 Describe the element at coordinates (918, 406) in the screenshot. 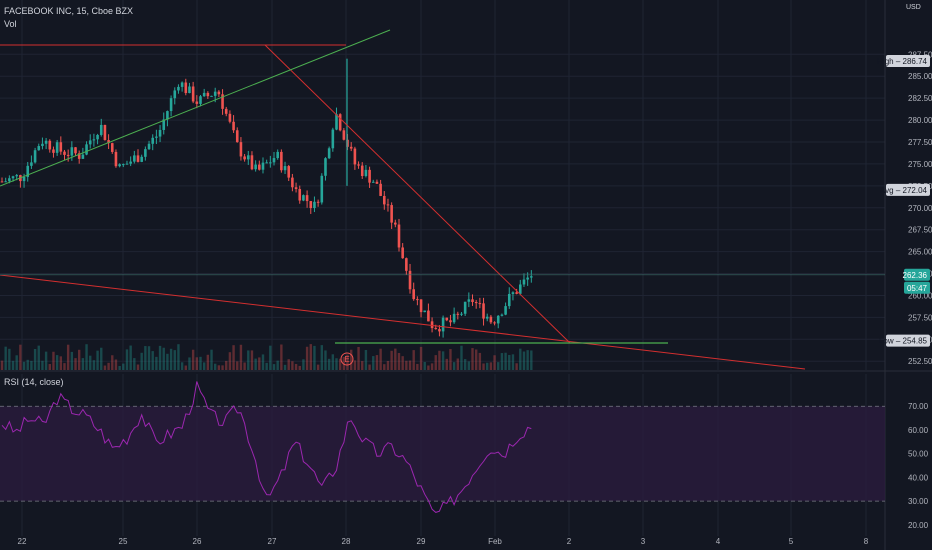

I see `rsi-tick-label: 70.00` at that location.